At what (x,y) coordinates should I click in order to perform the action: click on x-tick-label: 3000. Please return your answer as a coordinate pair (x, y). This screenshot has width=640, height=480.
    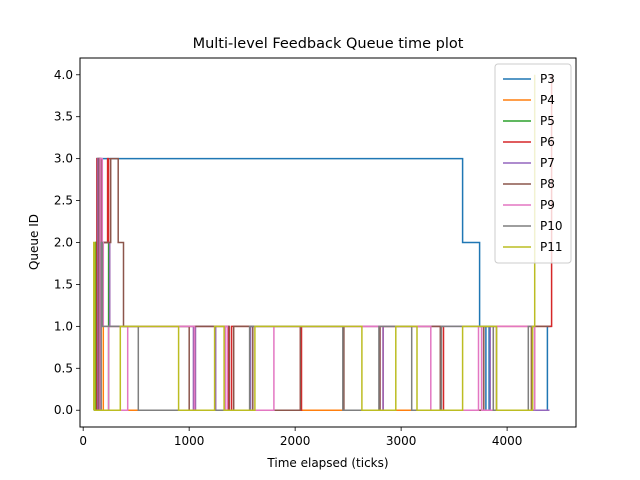
    Looking at the image, I should click on (401, 441).